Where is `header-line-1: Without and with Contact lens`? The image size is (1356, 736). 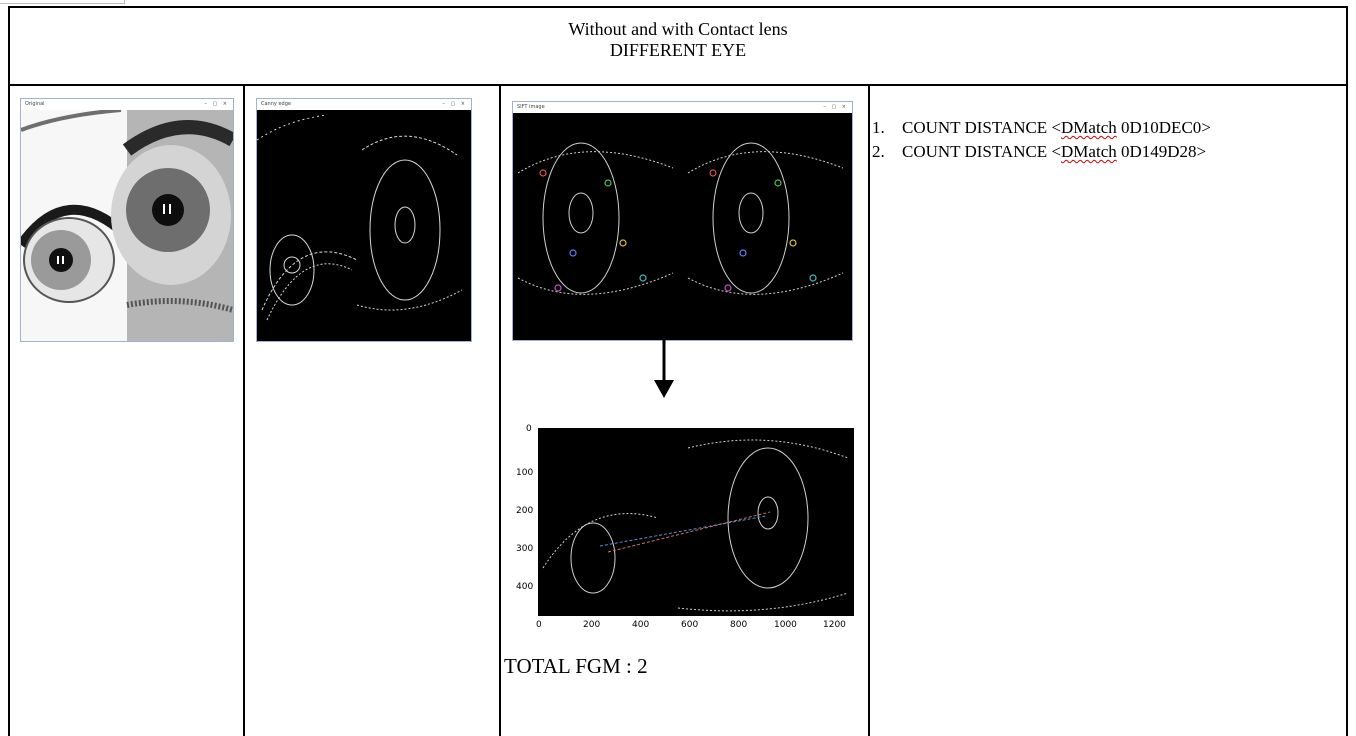 header-line-1: Without and with Contact lens is located at coordinates (678, 29).